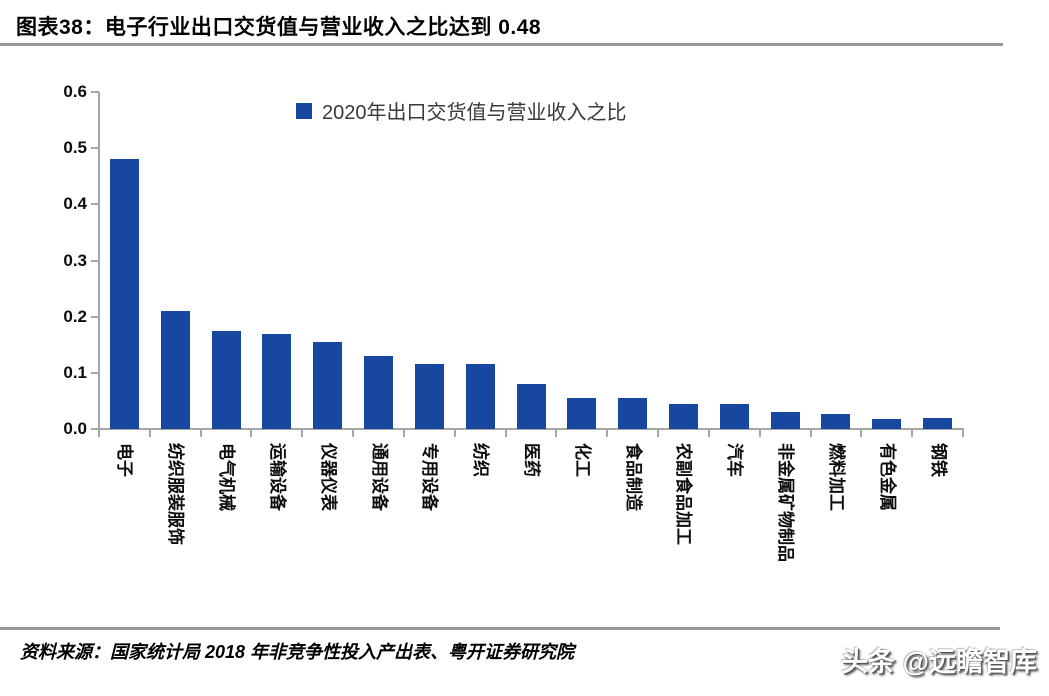  I want to click on x-tick-label: 食品制造, so click(633, 477).